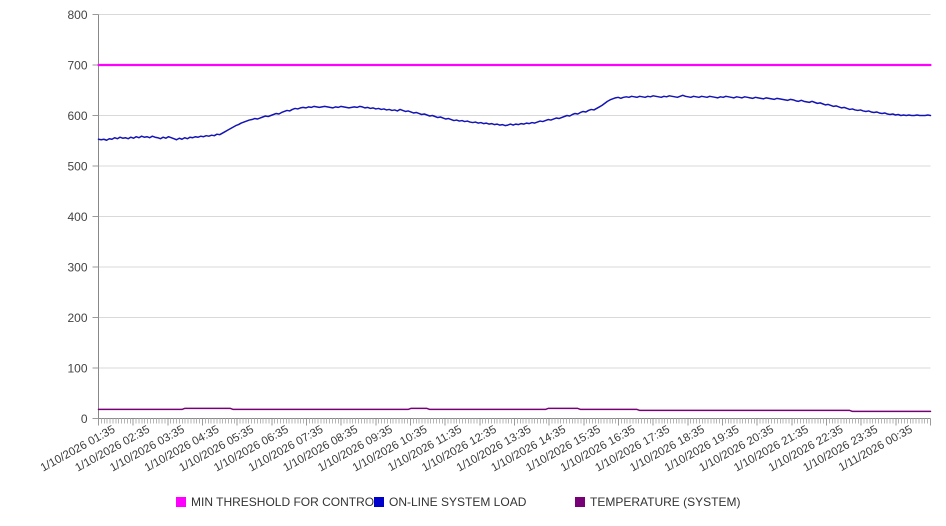  I want to click on y-tick-label: 0, so click(84, 419).